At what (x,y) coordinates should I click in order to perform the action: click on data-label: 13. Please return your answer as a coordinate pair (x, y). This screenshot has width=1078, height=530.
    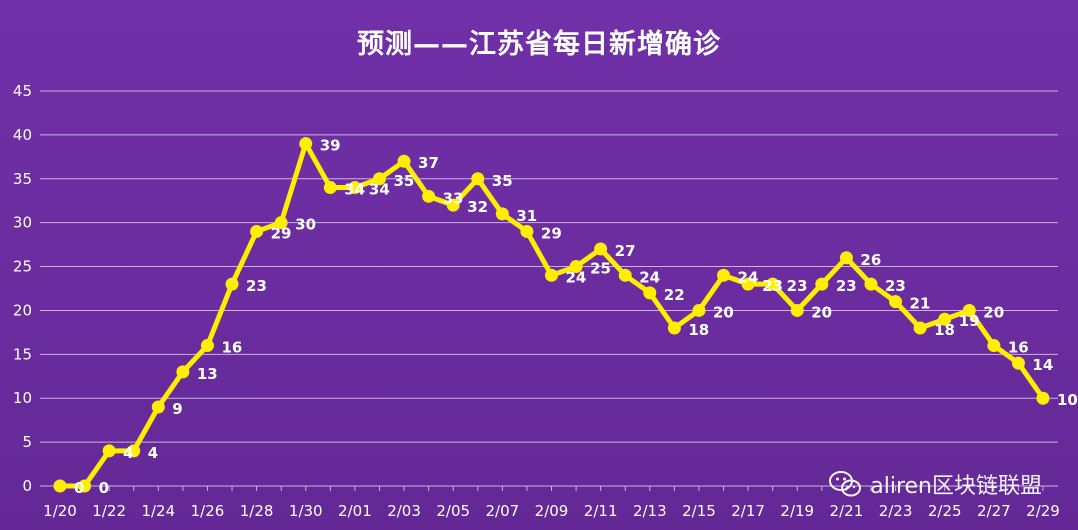
    Looking at the image, I should click on (207, 374).